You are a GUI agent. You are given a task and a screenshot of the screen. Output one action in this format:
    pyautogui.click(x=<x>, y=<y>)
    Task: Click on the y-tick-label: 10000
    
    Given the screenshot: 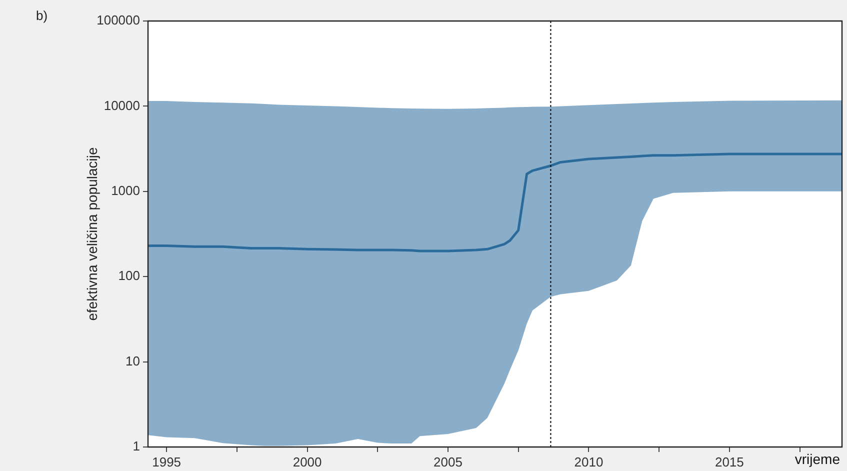 What is the action you would take?
    pyautogui.click(x=122, y=105)
    